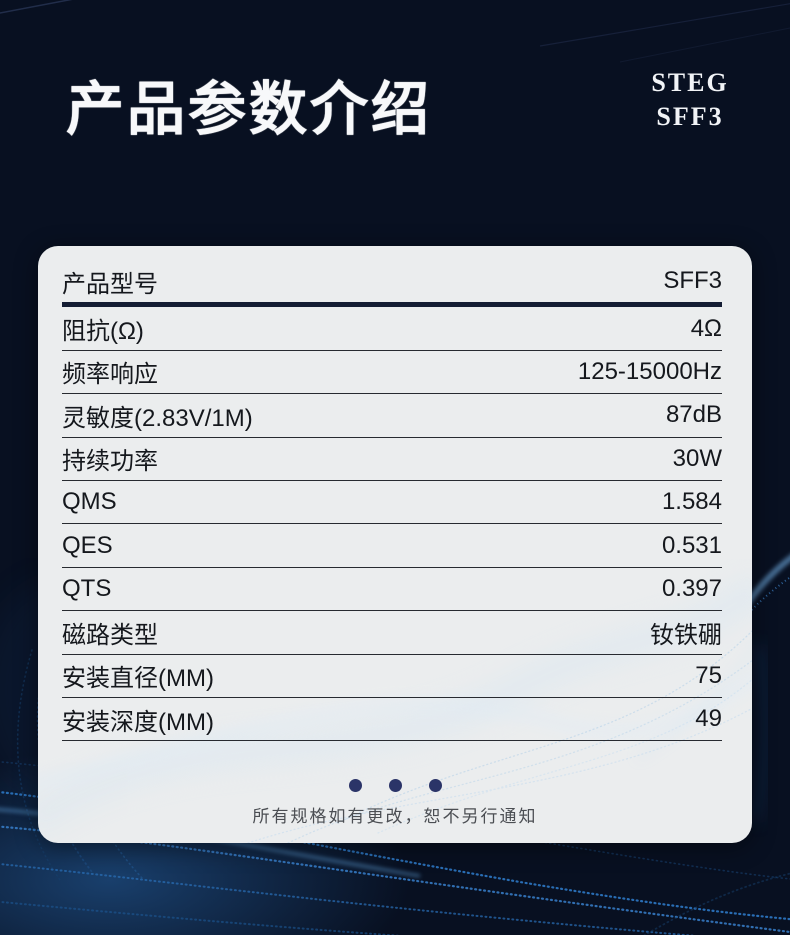  What do you see at coordinates (87, 588) in the screenshot?
I see `spec-label: QTS` at bounding box center [87, 588].